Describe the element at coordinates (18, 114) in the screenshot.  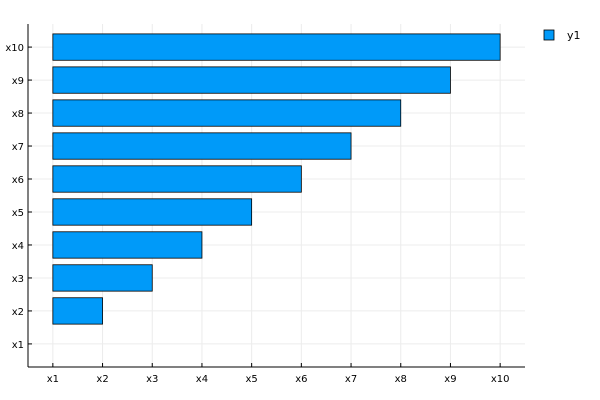
I see `y-tick-label-x8: x8` at that location.